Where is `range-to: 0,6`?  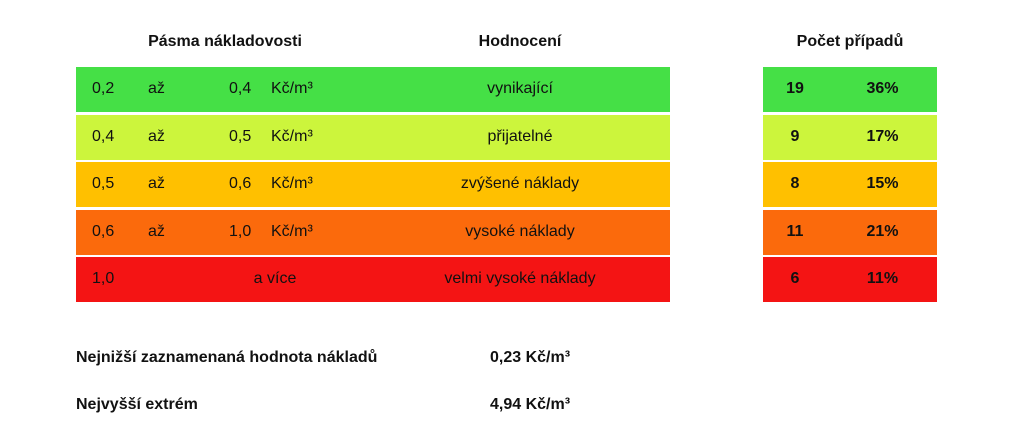 range-to: 0,6 is located at coordinates (240, 183).